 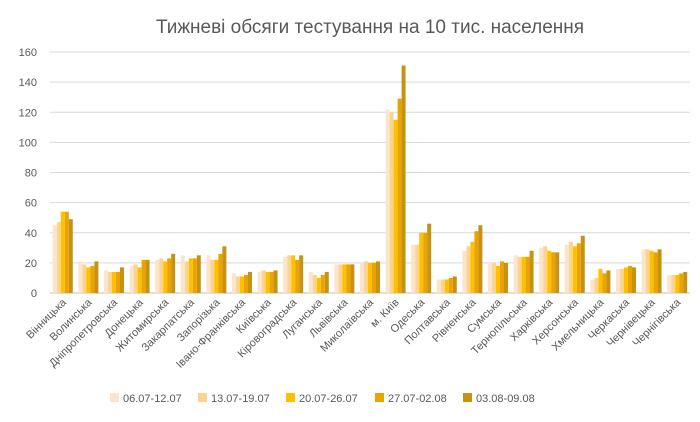 What do you see at coordinates (31, 264) in the screenshot?
I see `y-tick-label: 20` at bounding box center [31, 264].